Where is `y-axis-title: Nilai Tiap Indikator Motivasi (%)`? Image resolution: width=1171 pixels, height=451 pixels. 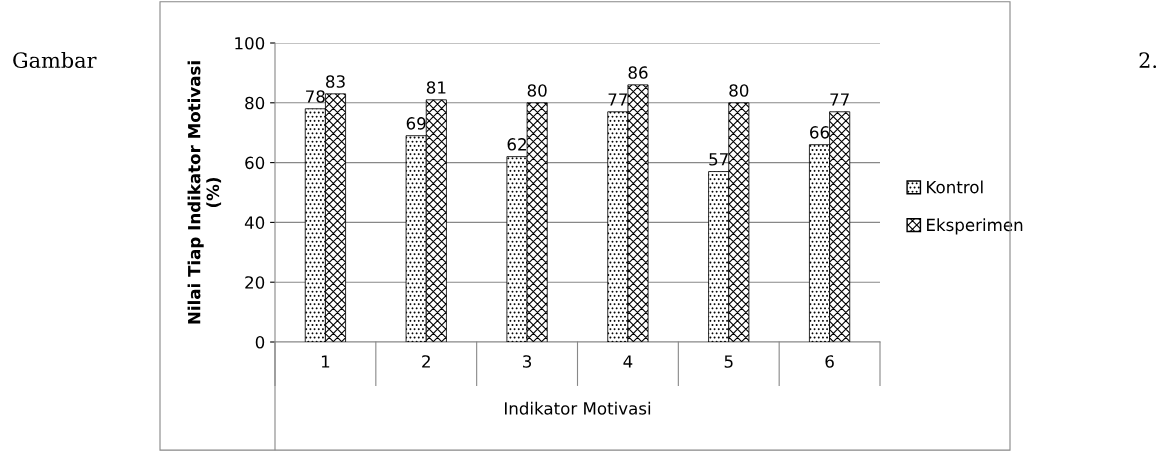
y-axis-title: Nilai Tiap Indikator Motivasi (%) is located at coordinates (204, 192).